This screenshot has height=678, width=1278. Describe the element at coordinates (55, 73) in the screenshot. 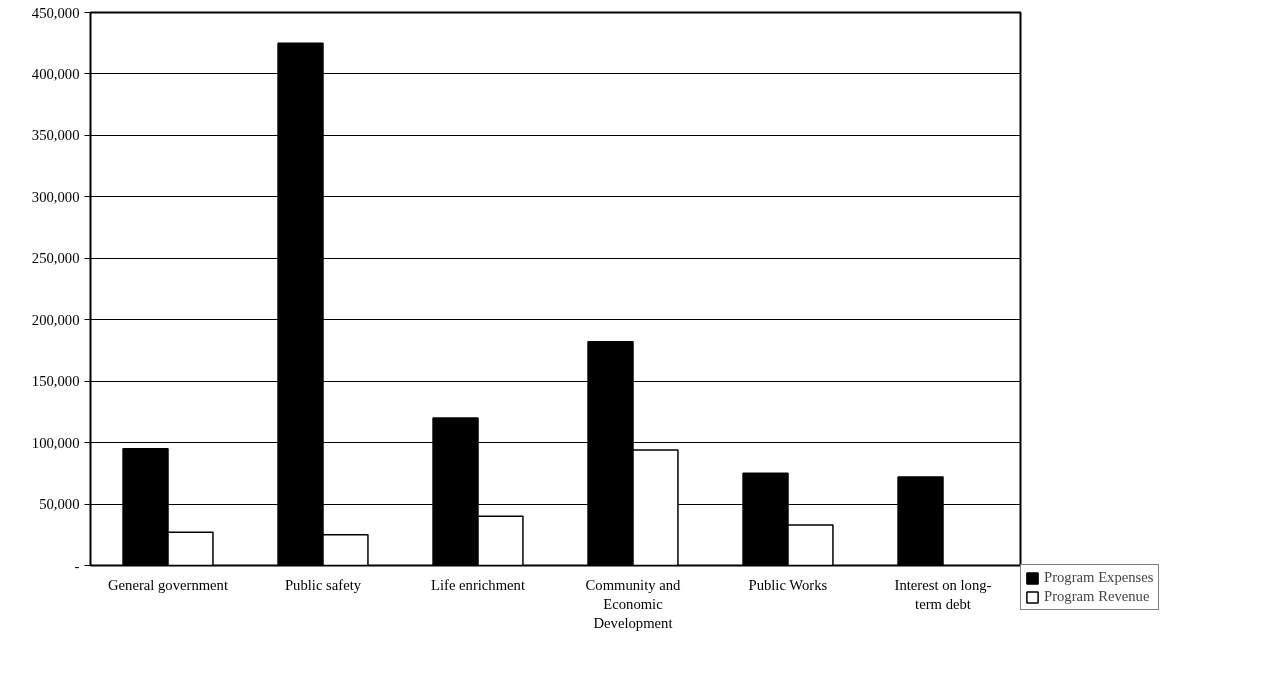

I see `y-tick-label: 400,000` at that location.